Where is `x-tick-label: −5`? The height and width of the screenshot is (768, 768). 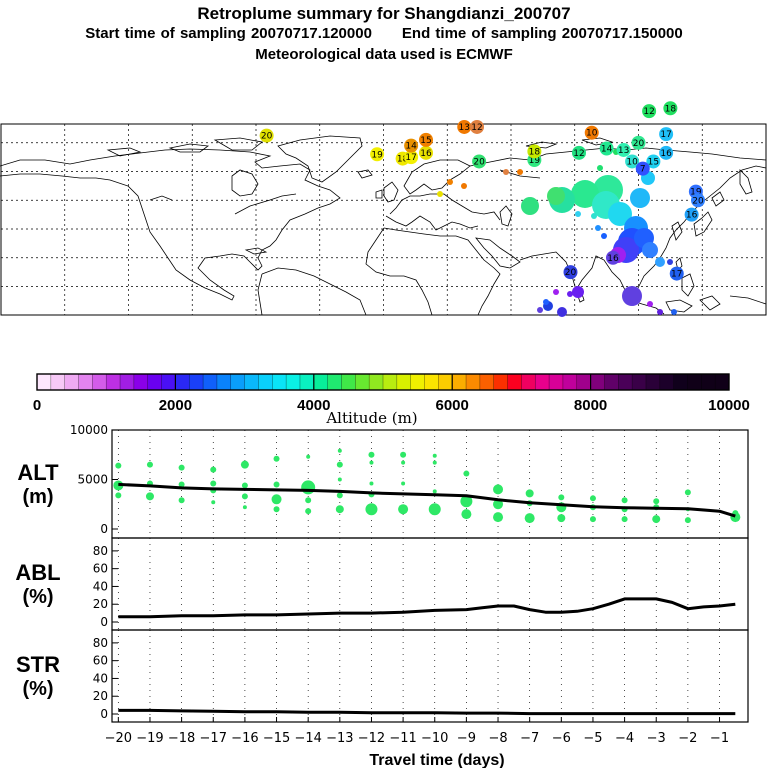 x-tick-label: −5 is located at coordinates (592, 738).